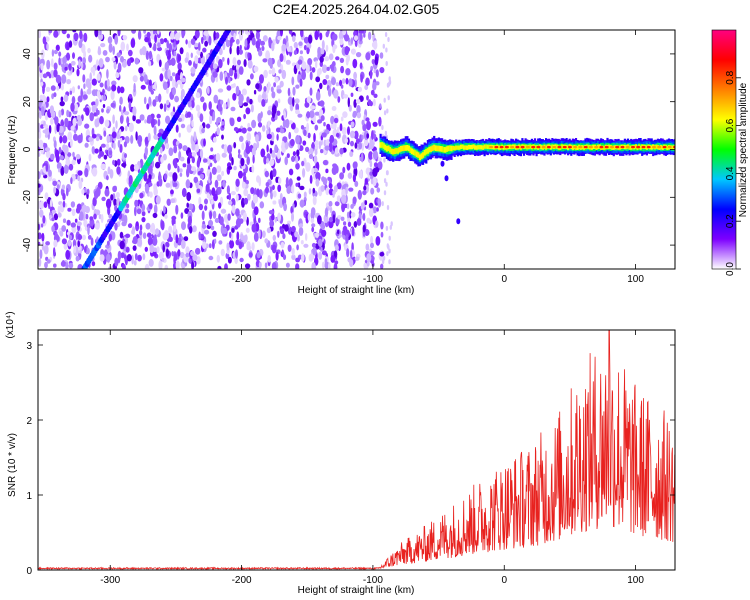 The image size is (750, 600). Describe the element at coordinates (373, 279) in the screenshot. I see `x-tick-label: -100` at that location.